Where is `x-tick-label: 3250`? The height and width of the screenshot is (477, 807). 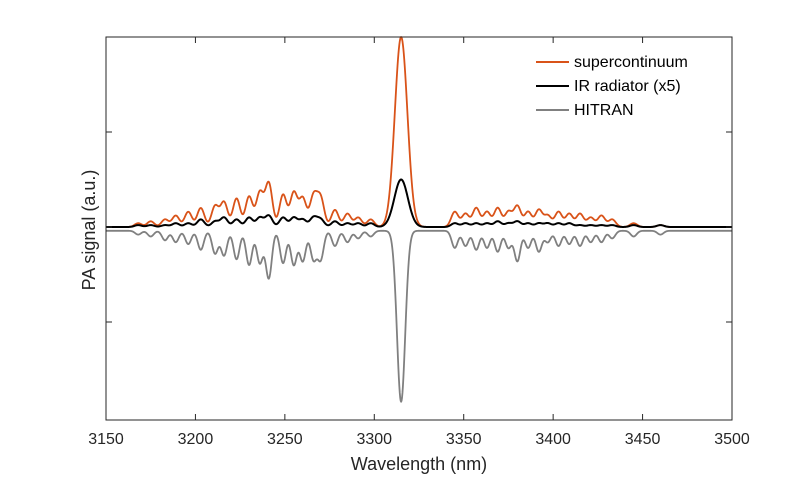
x-tick-label: 3250 is located at coordinates (285, 439).